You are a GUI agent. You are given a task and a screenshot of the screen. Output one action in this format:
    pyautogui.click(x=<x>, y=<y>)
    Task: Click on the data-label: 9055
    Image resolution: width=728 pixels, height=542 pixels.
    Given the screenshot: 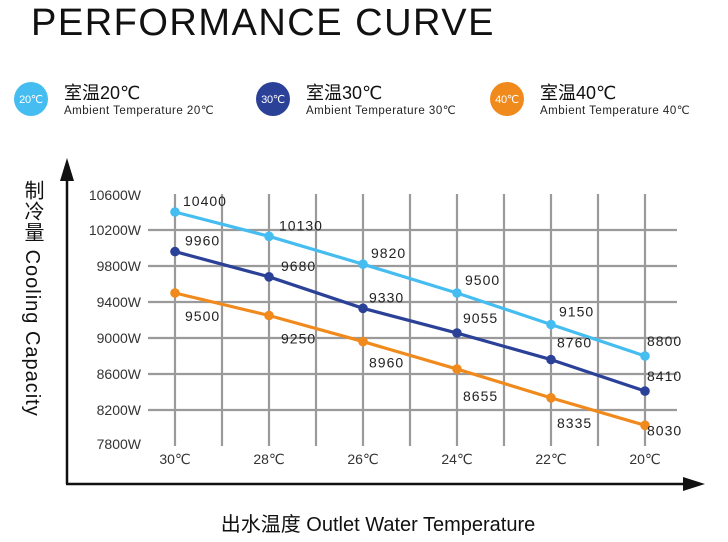 What is the action you would take?
    pyautogui.click(x=480, y=318)
    